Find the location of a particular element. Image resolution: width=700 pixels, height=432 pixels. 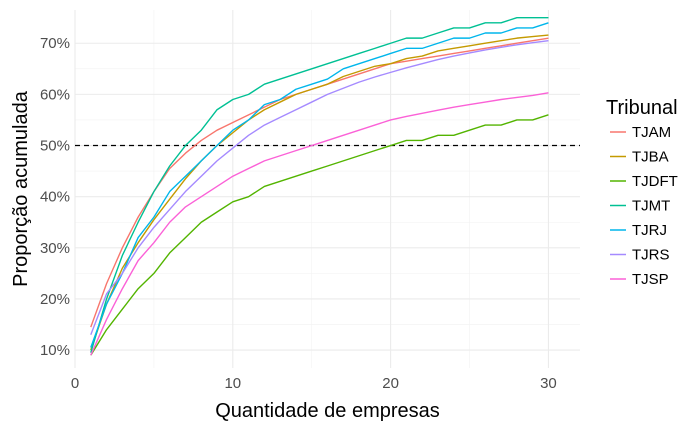

x-axis-title: Quantidade de empresas is located at coordinates (327, 411).